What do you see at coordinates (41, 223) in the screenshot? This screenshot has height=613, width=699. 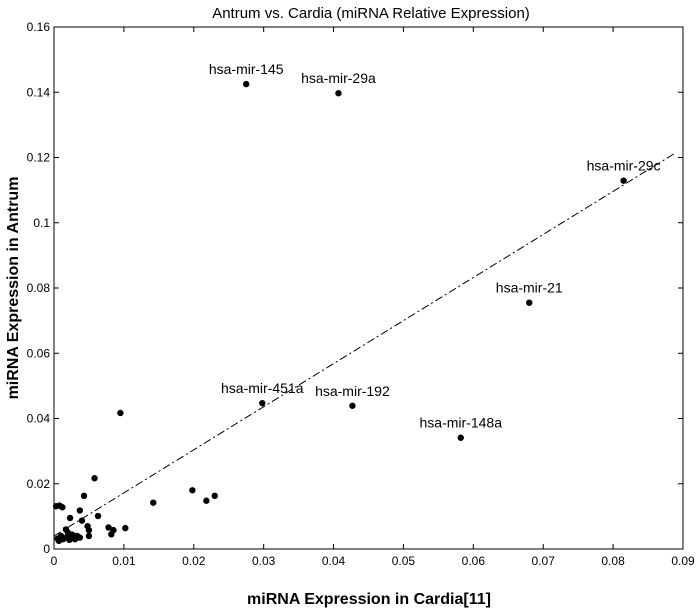 I see `y-tick-label: 0.1` at bounding box center [41, 223].